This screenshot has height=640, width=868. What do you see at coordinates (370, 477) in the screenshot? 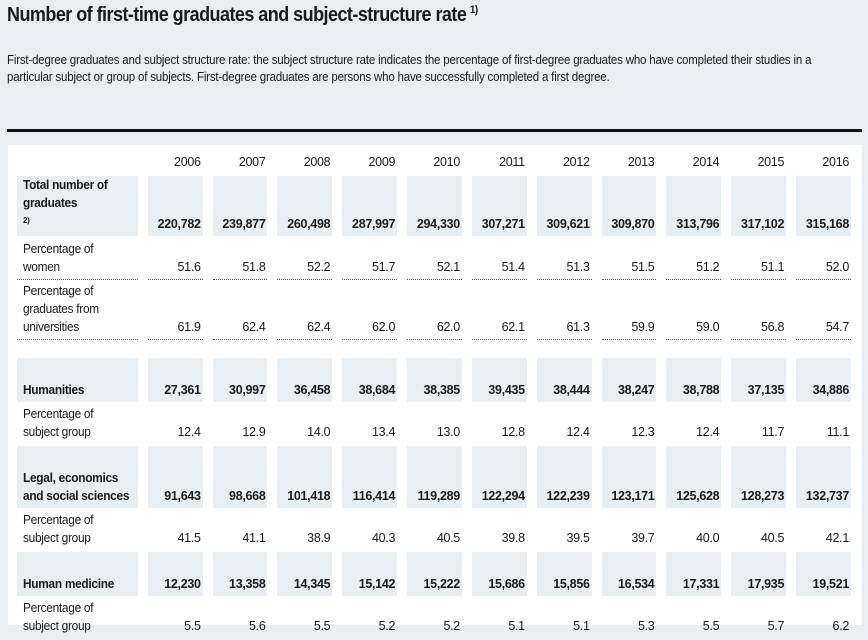
I see `cell-2009: 116,414` at bounding box center [370, 477].